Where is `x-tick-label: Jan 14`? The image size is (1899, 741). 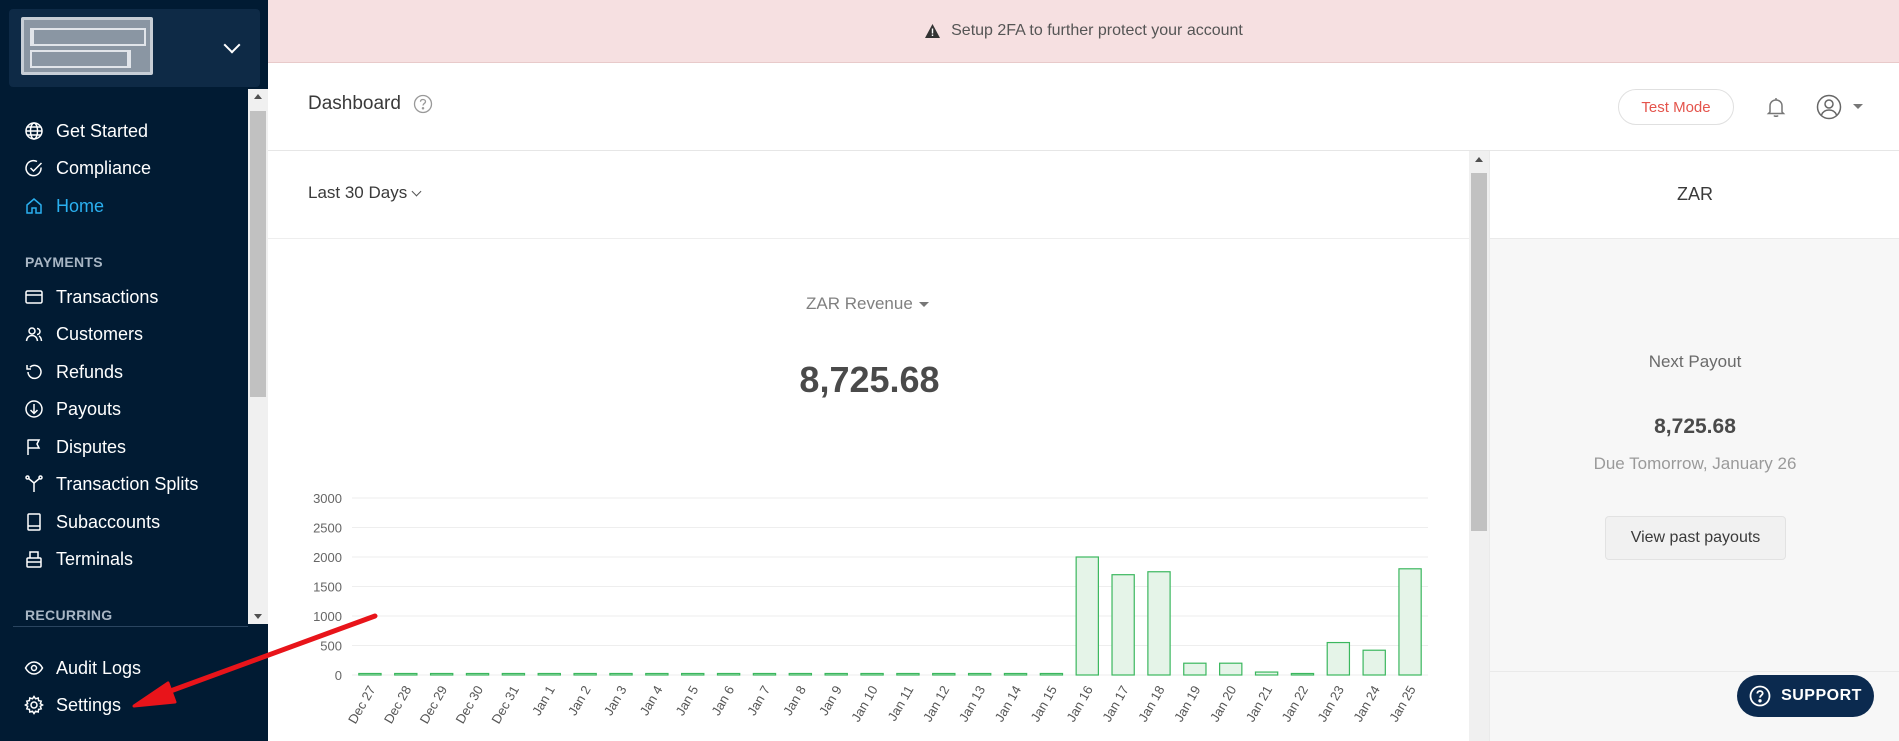 x-tick-label: Jan 14 is located at coordinates (1008, 703).